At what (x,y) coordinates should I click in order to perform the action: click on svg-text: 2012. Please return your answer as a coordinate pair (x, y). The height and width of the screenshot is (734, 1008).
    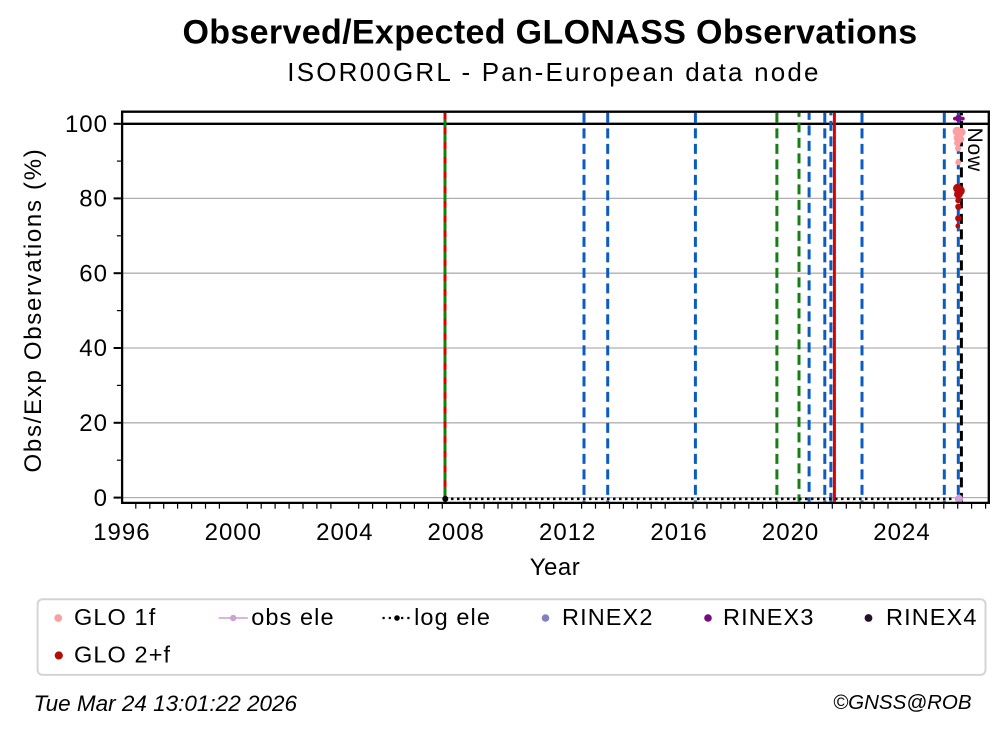
    Looking at the image, I should click on (567, 532).